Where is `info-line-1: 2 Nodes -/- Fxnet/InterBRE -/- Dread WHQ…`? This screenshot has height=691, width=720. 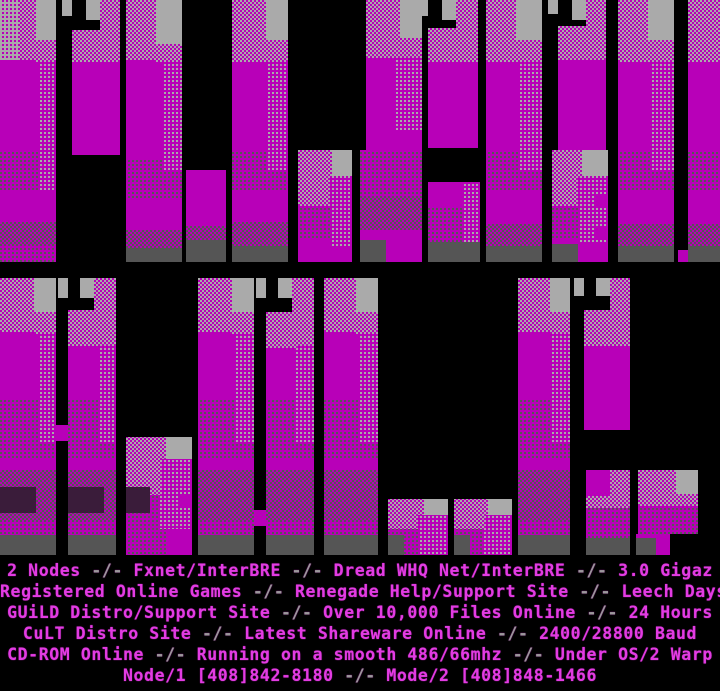 info-line-1: 2 Nodes -/- Fxnet/InterBRE -/- Dread WHQ… is located at coordinates (360, 570).